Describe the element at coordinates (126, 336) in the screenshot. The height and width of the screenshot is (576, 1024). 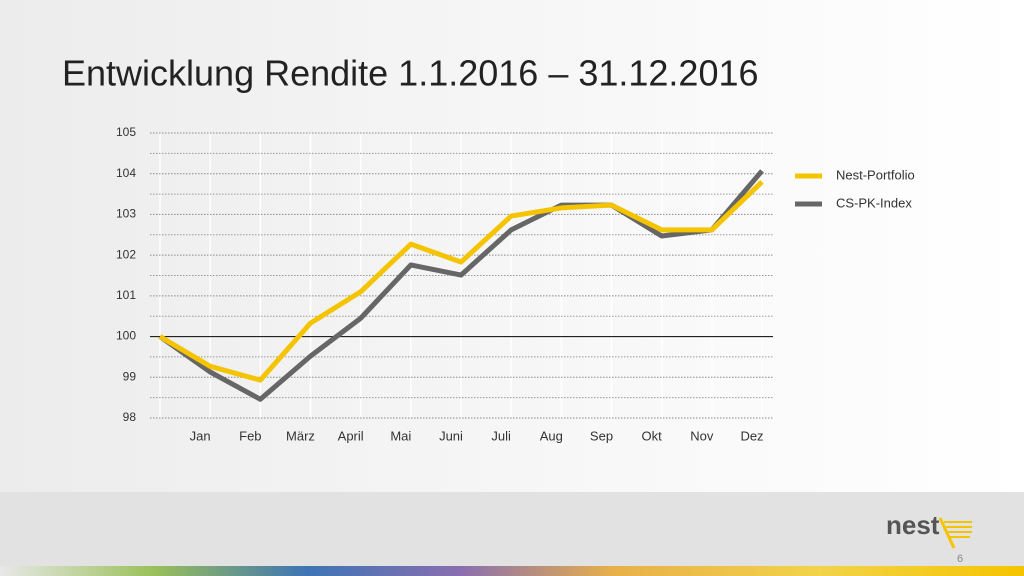
I see `y-tick-label: 100` at that location.